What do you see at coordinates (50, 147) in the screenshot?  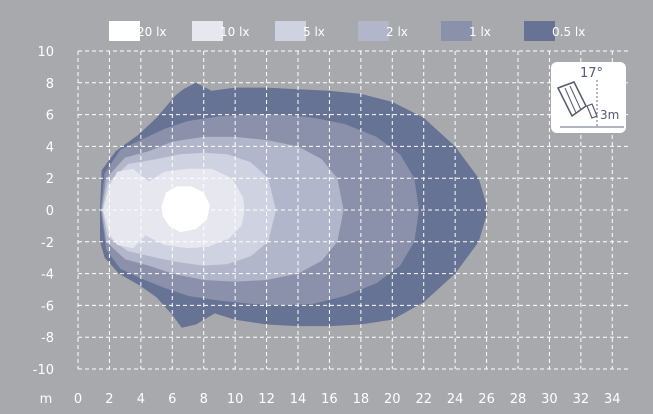 I see `y-tick-label: 4` at bounding box center [50, 147].